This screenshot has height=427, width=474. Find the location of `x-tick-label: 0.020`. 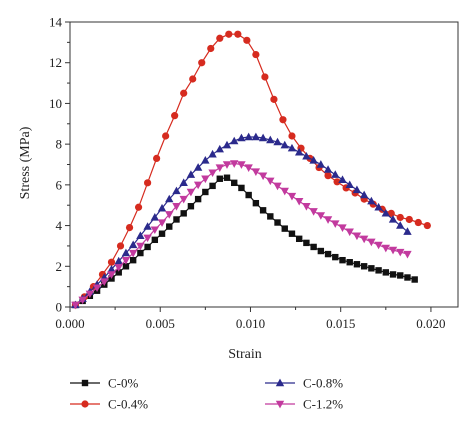

x-tick-label: 0.020 is located at coordinates (430, 323).